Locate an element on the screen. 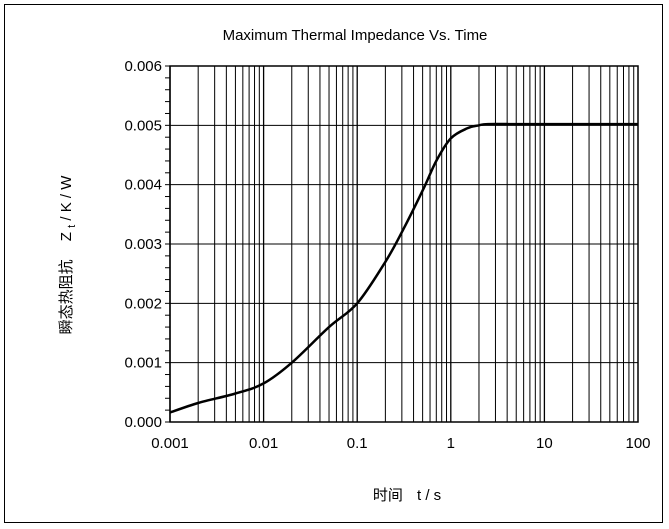 Image resolution: width=669 pixels, height=529 pixels. y-tick-label: 0.002 is located at coordinates (143, 303).